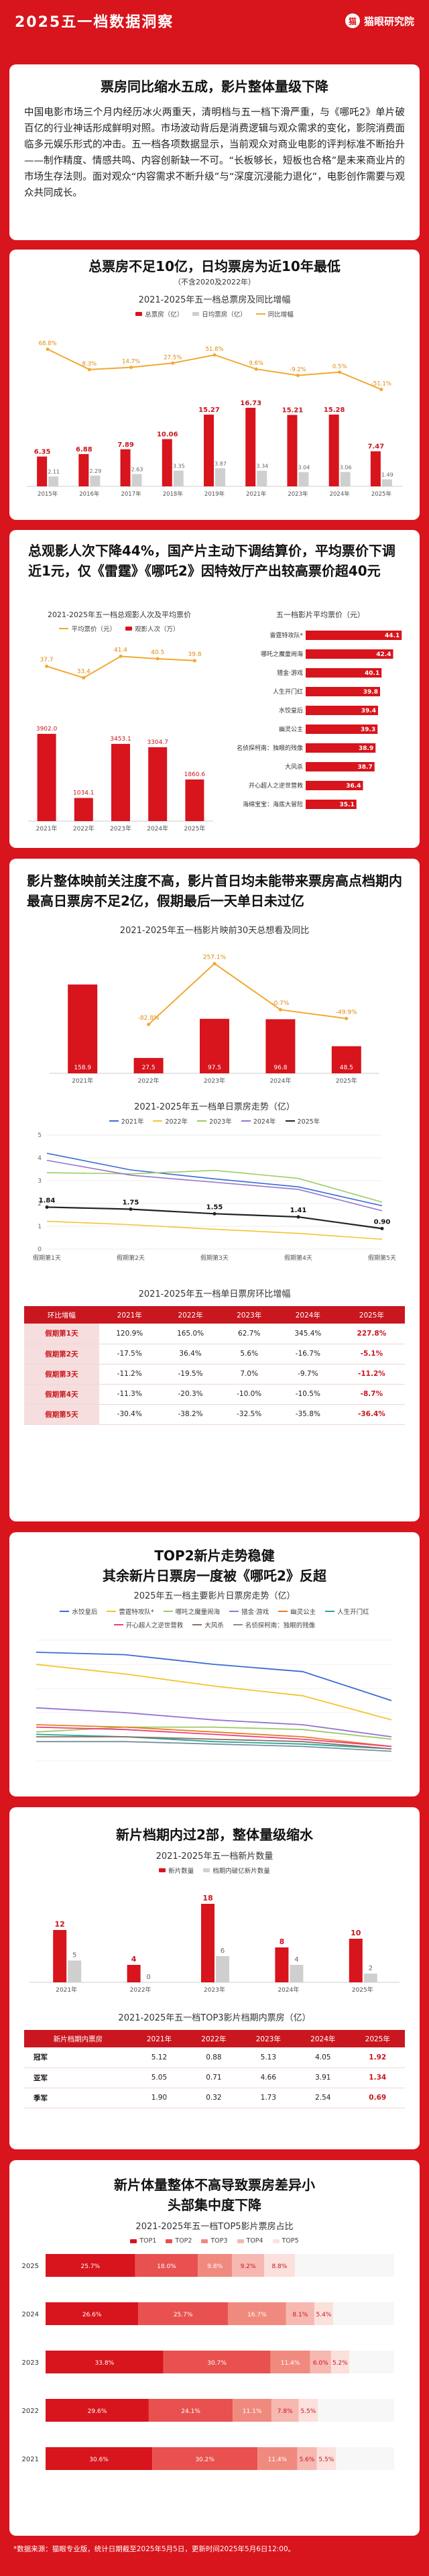  What do you see at coordinates (320, 614) in the screenshot?
I see `s2-right-chart-title: 五一档影片平均票价（元）` at bounding box center [320, 614].